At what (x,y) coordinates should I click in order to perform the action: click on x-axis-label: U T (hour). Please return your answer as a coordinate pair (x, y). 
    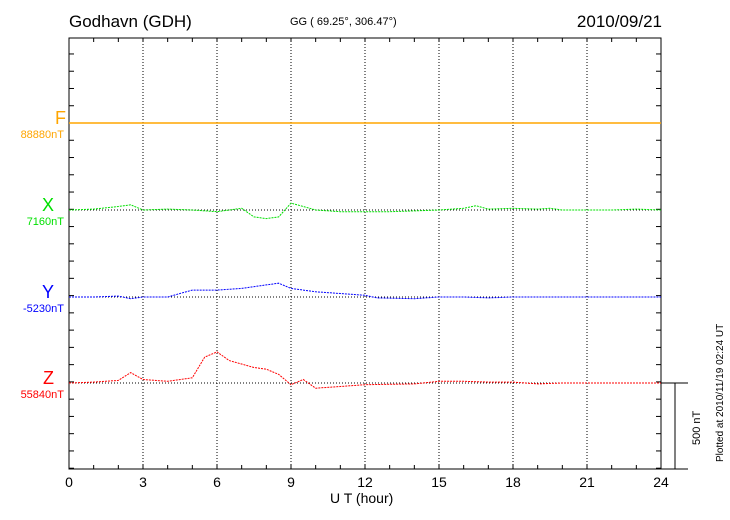
    Looking at the image, I should click on (362, 498).